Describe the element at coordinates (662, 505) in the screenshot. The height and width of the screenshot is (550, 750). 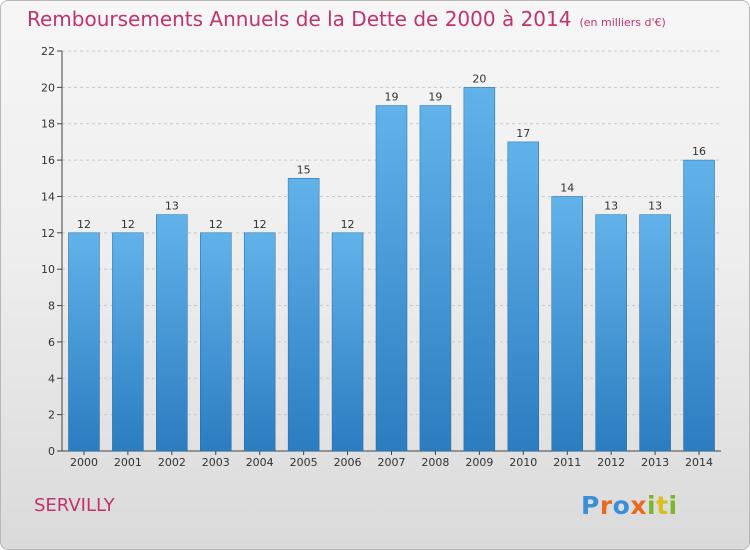
I see `logo-letter: t` at that location.